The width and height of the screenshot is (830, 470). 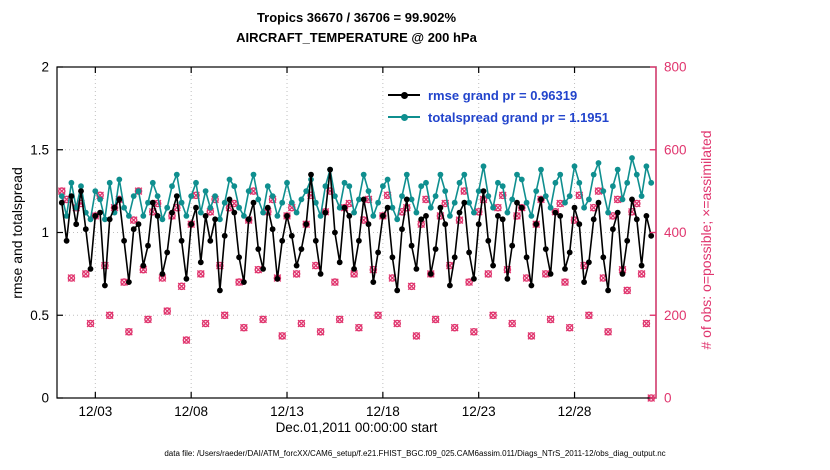 I want to click on totalspread-line-icon, so click(x=404, y=117).